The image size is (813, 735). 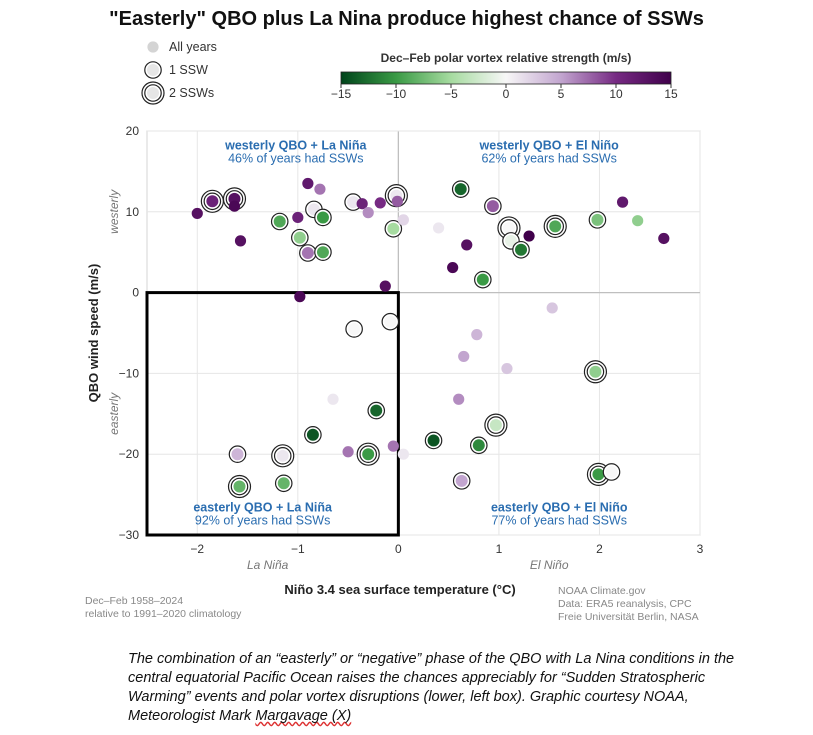 I want to click on quadrant-title-bottom-left: easterly QBO + La Niña, so click(x=263, y=508).